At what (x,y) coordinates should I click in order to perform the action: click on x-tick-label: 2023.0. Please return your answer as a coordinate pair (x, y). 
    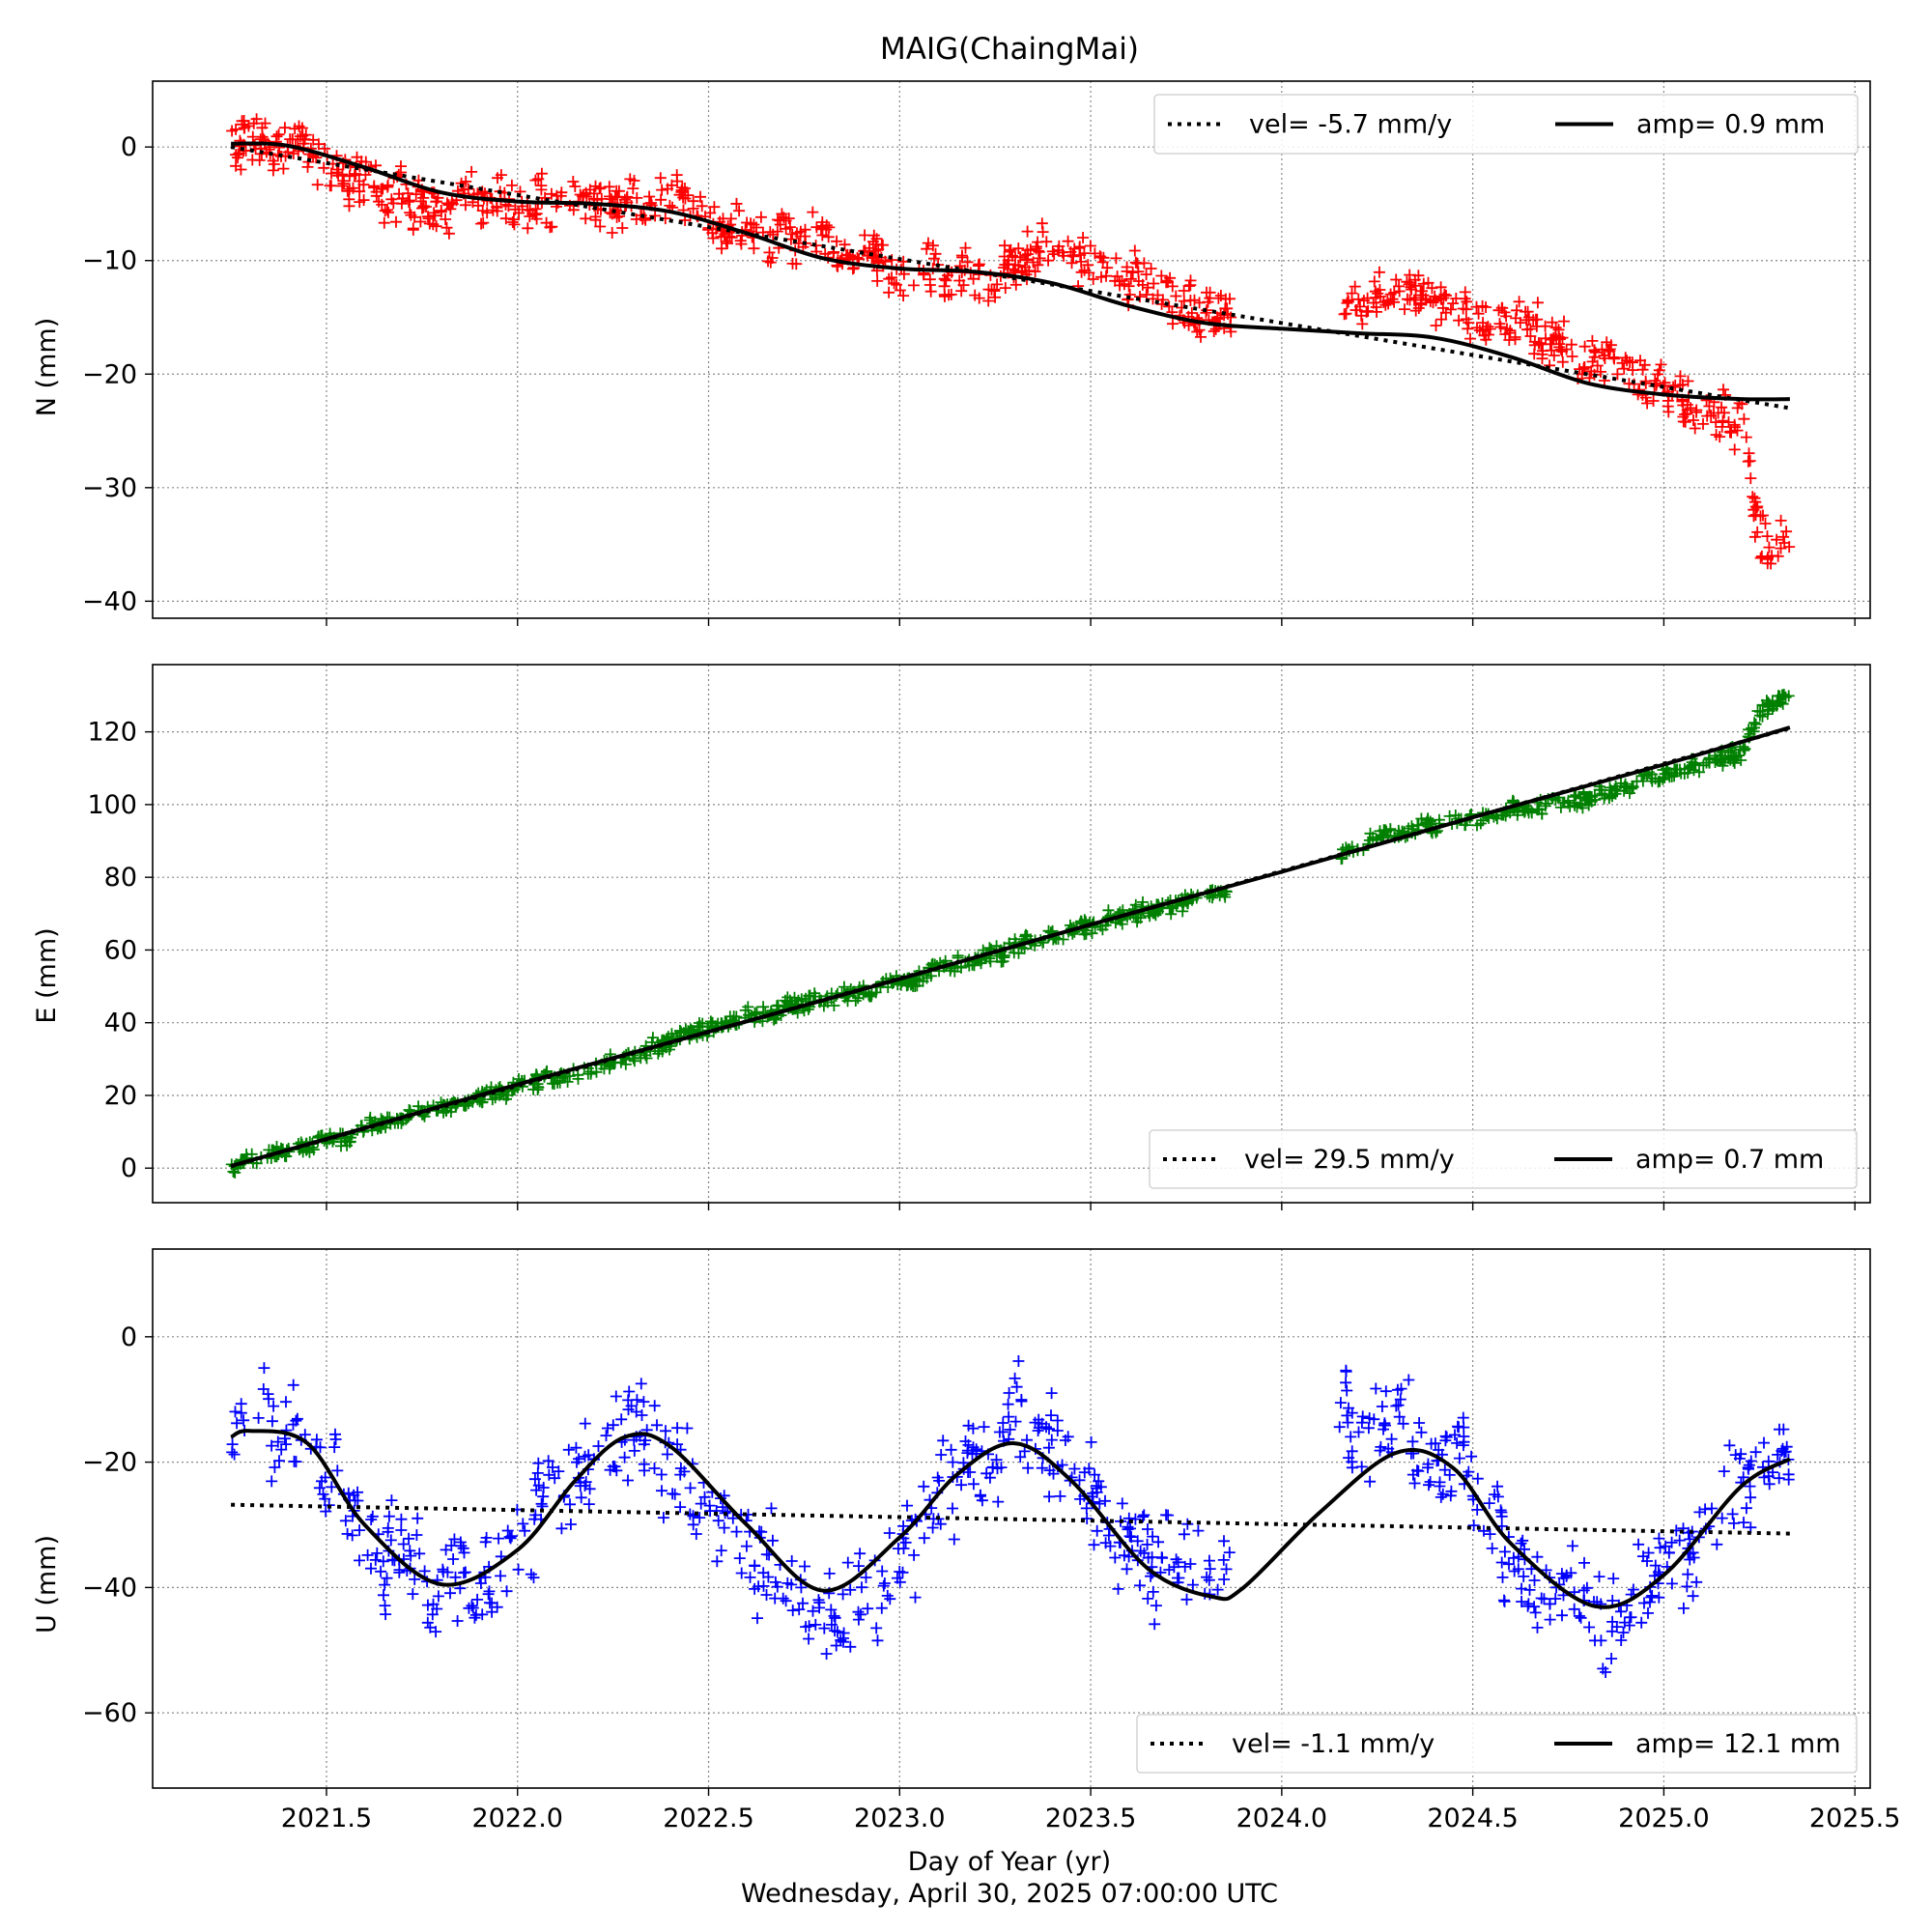
    Looking at the image, I should click on (899, 1818).